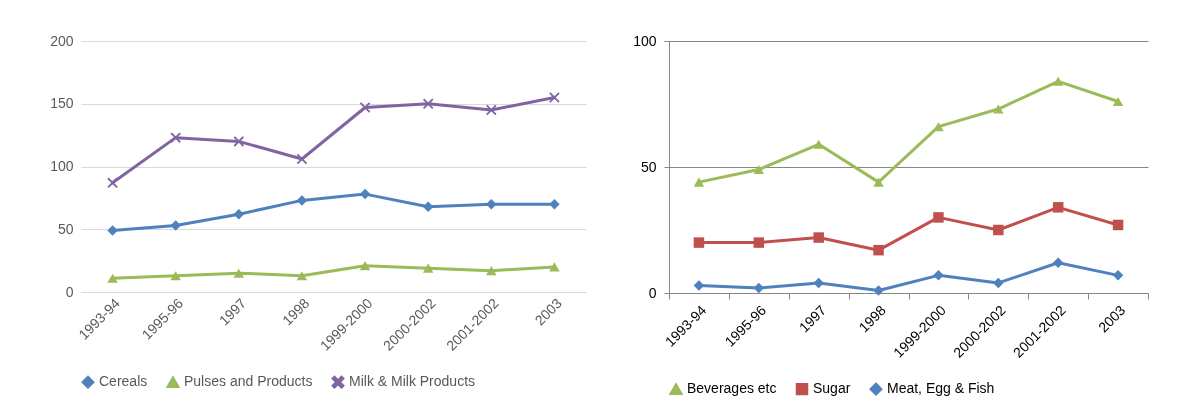 The width and height of the screenshot is (1187, 405). What do you see at coordinates (123, 381) in the screenshot?
I see `legend-label: Cereals` at bounding box center [123, 381].